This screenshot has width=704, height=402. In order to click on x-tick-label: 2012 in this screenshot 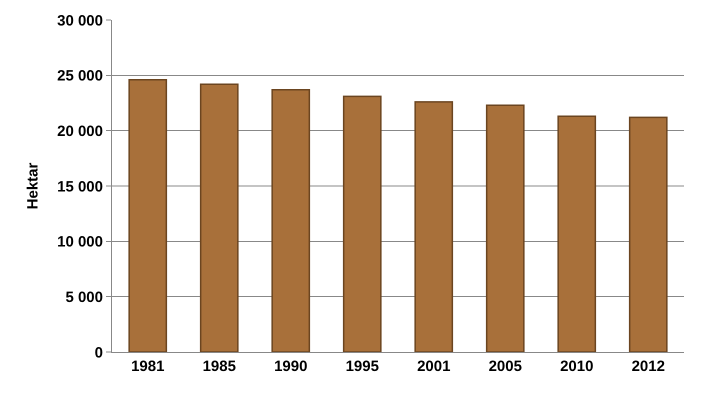, I will do `click(648, 366)`.